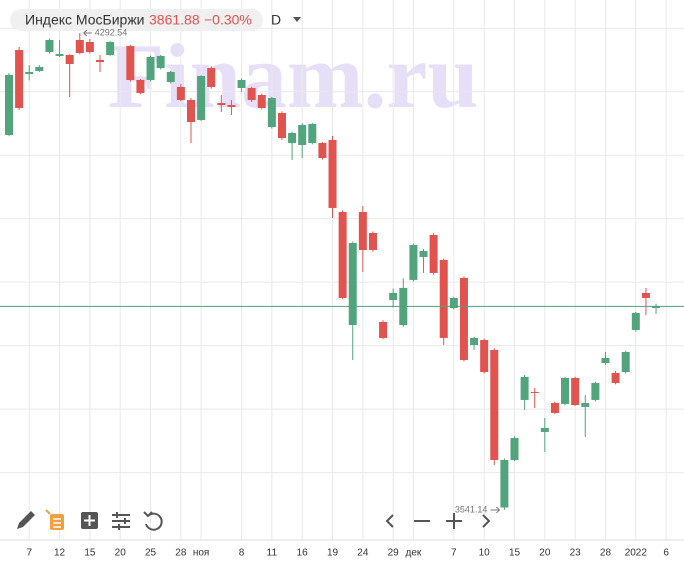 Image resolution: width=684 pixels, height=567 pixels. What do you see at coordinates (54, 519) in the screenshot?
I see `list-tool` at bounding box center [54, 519].